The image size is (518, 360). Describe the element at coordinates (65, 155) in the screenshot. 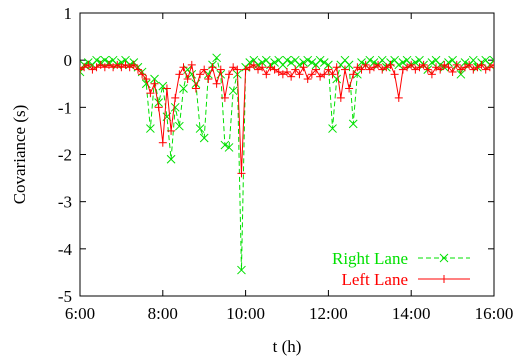

I see `y-tick-label-3: -2` at that location.